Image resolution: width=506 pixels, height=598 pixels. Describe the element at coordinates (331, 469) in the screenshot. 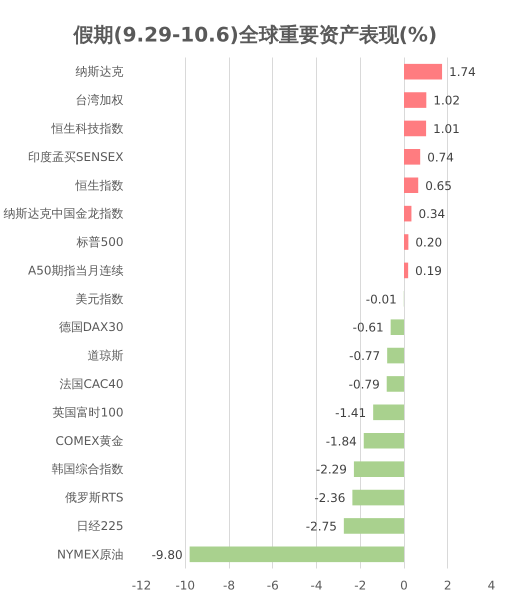

I see `data-label: -2.29` at that location.